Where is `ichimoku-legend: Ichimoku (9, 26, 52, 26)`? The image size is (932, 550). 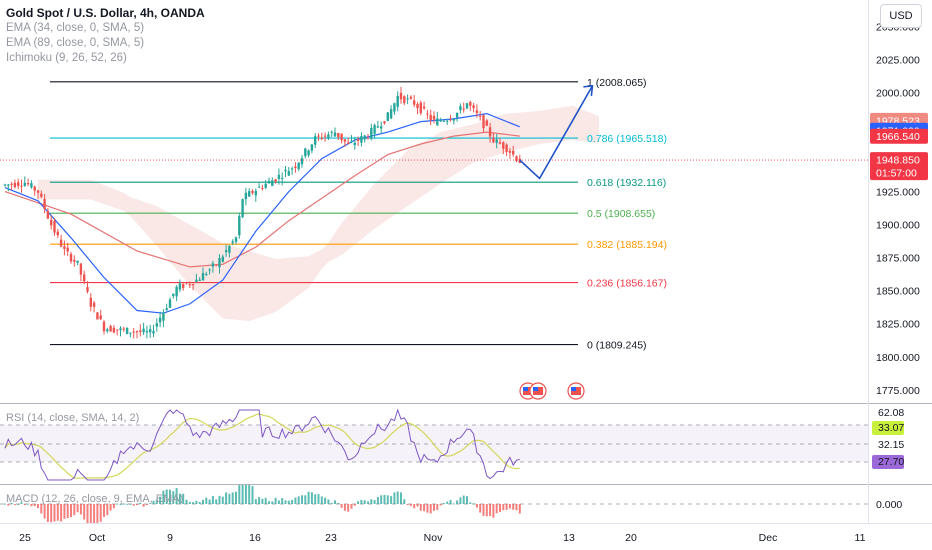
ichimoku-legend: Ichimoku (9, 26, 52, 26) is located at coordinates (66, 58).